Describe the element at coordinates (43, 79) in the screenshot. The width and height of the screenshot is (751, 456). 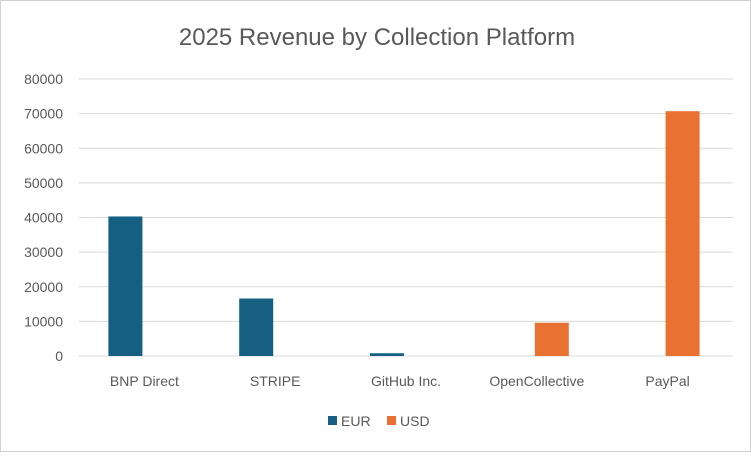
I see `y-tick-label: 80000` at that location.